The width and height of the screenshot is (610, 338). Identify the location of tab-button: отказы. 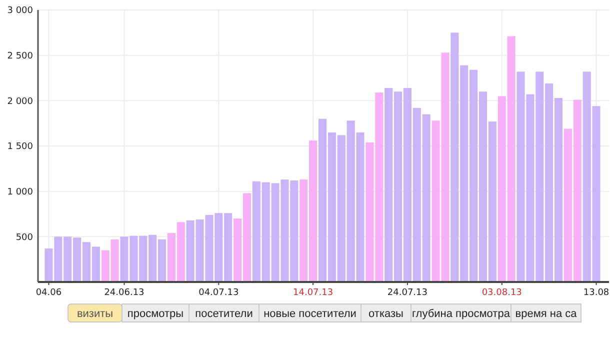
(386, 313).